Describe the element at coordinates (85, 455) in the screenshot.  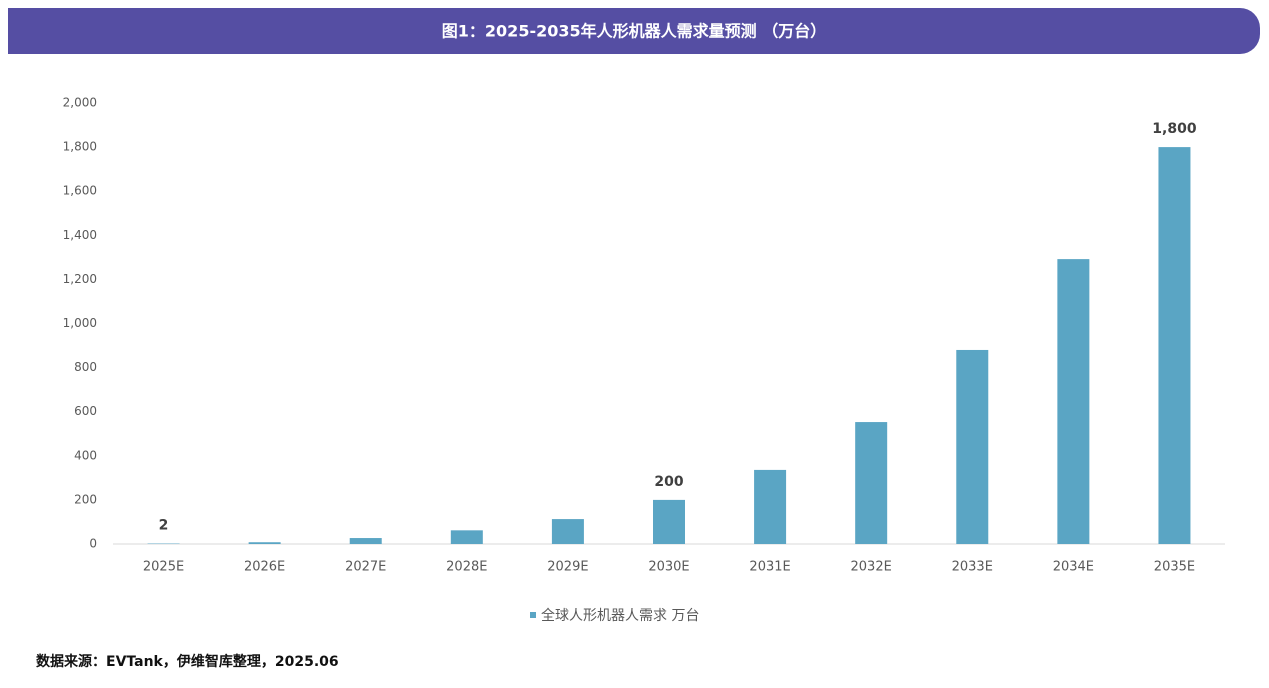
I see `y-tick-label: 400` at that location.